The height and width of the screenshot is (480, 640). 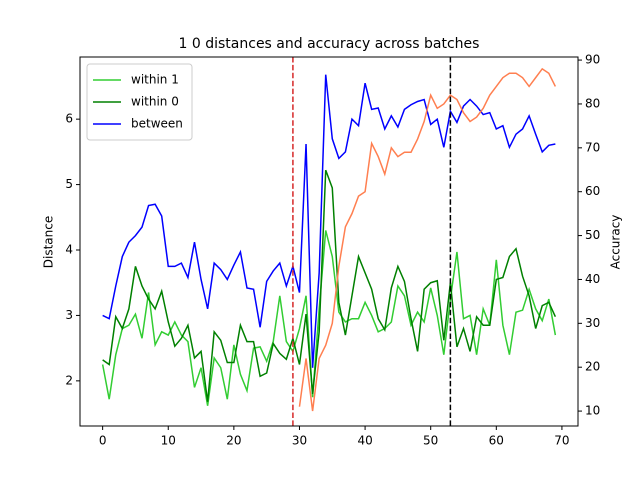 What do you see at coordinates (592, 147) in the screenshot?
I see `y2-tick-label: 70` at bounding box center [592, 147].